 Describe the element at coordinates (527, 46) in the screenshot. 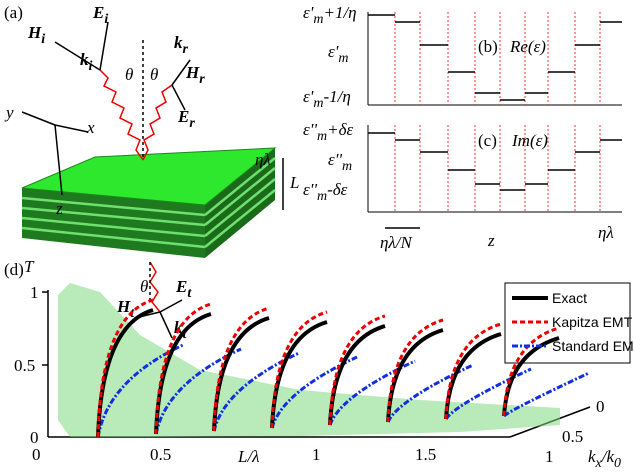

I see `label: Re(ε)` at that location.